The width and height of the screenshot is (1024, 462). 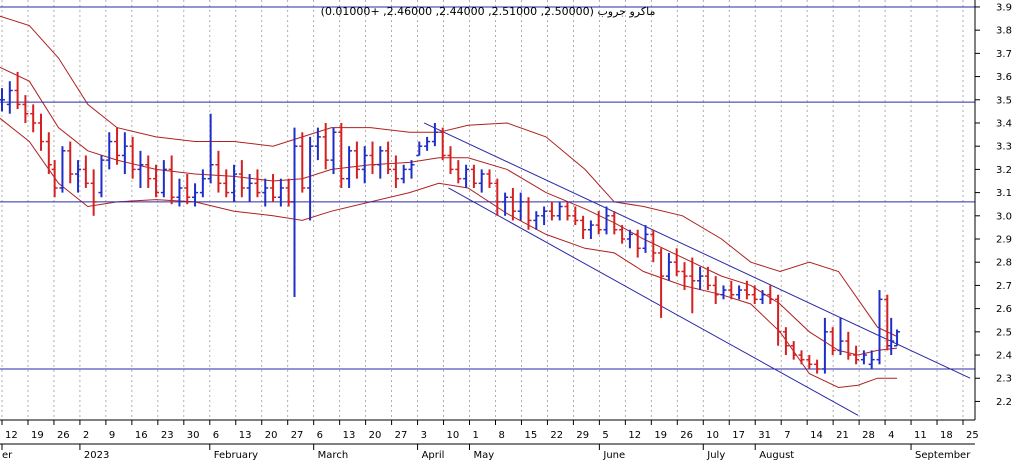 I want to click on x-tick-label: 25, so click(x=972, y=435).